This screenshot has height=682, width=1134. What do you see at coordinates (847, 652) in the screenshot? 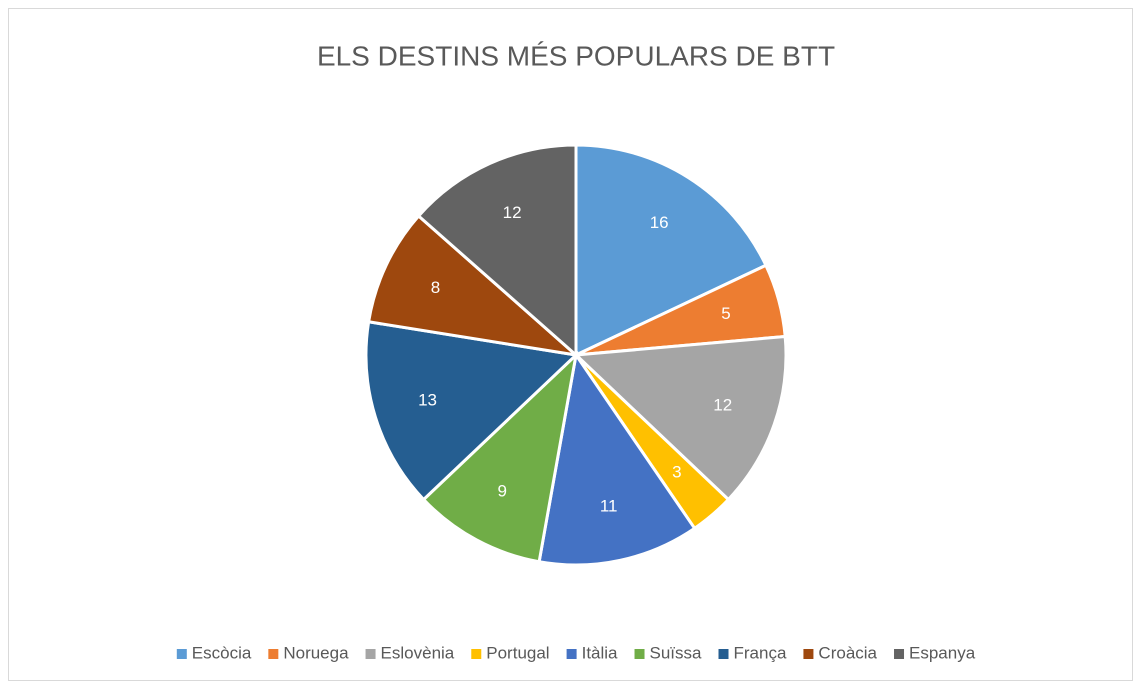
I see `legend-label: Croàcia` at bounding box center [847, 652].